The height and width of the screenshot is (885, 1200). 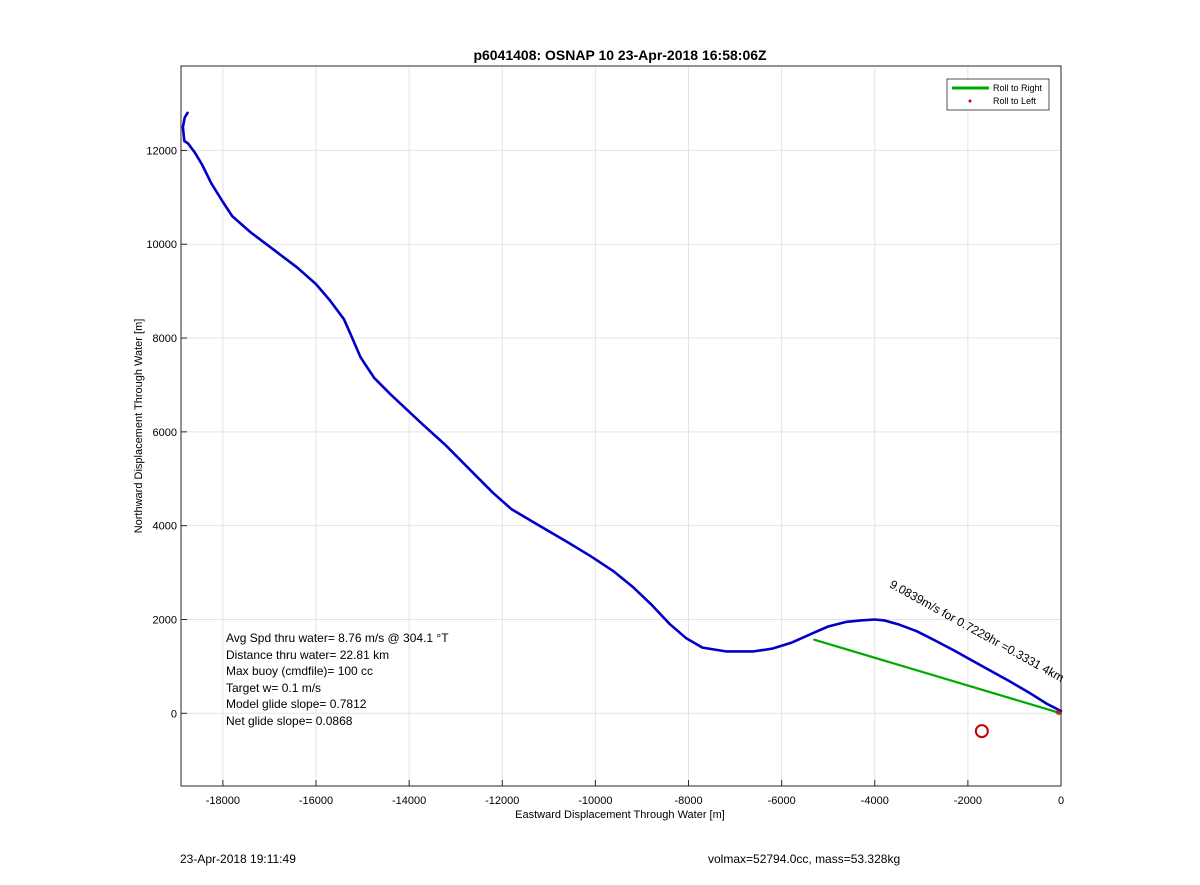 I want to click on chart-title: p6041408: OSNAP 10 23-Apr-2018 16:58:06Z, so click(x=620, y=55).